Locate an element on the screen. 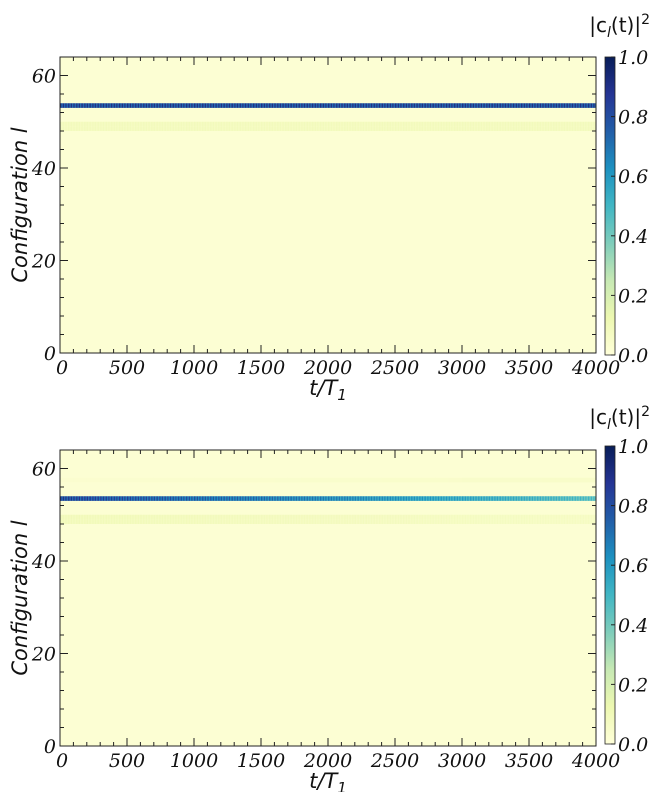 The image size is (653, 792). y-tick-label: 0 is located at coordinates (50, 354).